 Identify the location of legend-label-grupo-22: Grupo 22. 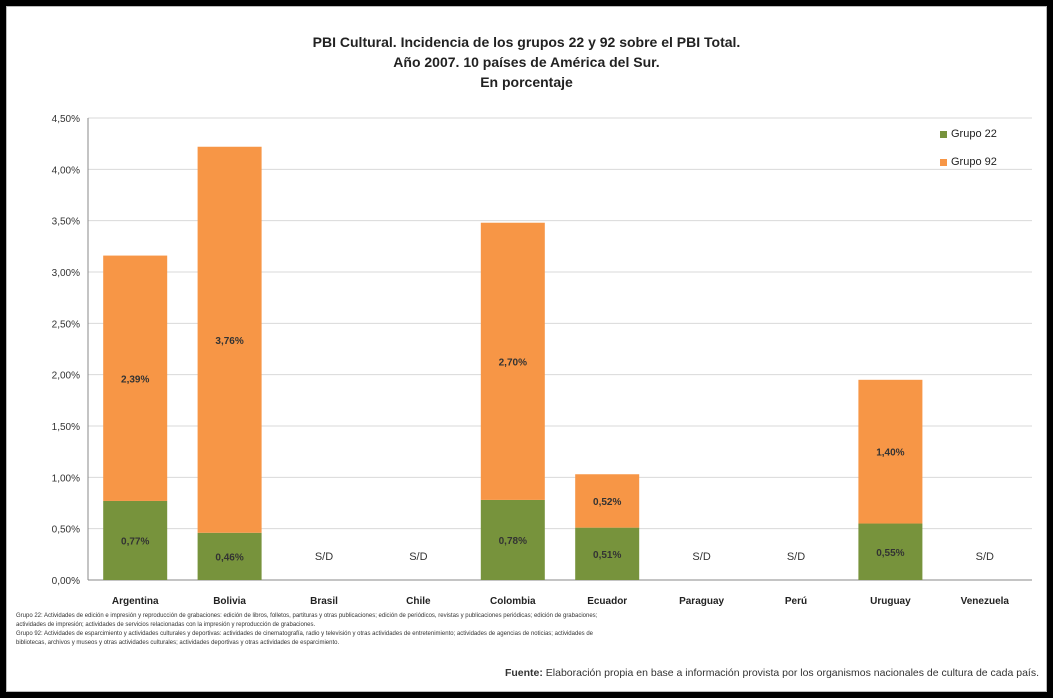
(974, 134).